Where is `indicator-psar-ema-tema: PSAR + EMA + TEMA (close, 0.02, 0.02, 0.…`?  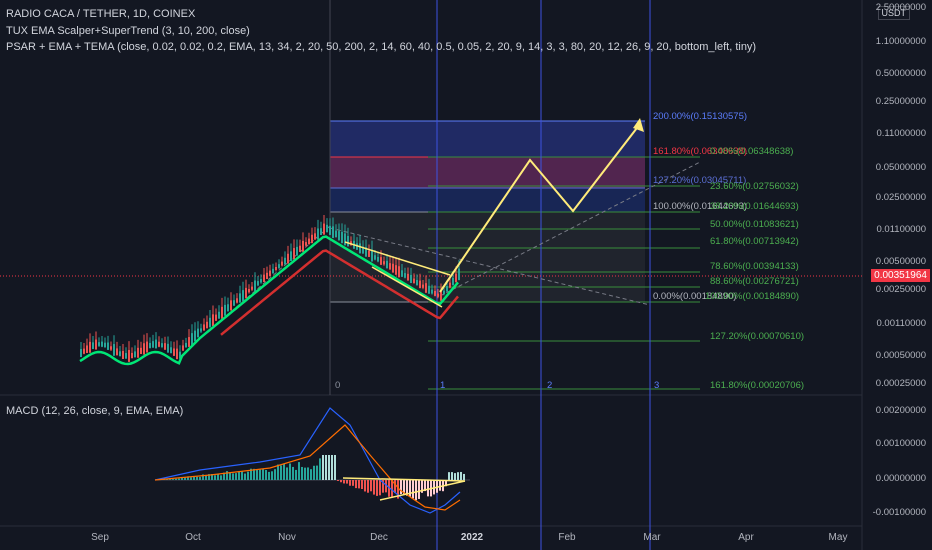
indicator-psar-ema-tema: PSAR + EMA + TEMA (close, 0.02, 0.02, 0.… is located at coordinates (381, 47).